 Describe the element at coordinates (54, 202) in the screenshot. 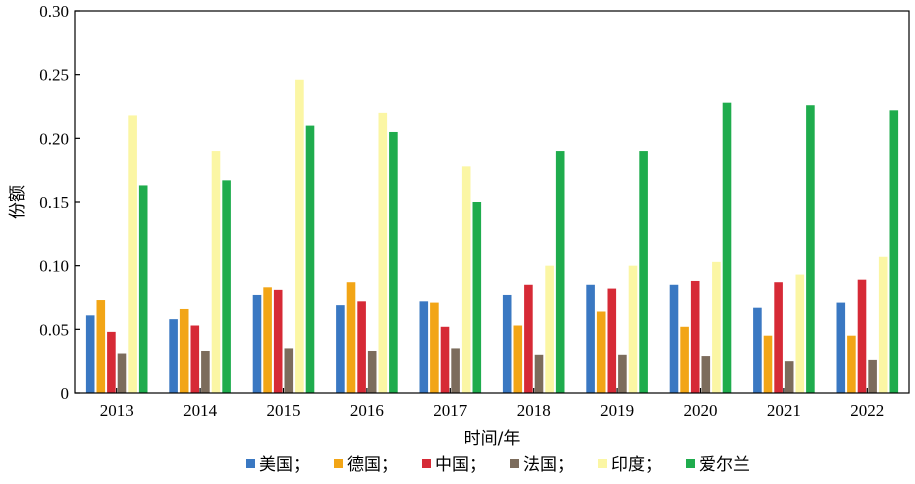

I see `y-tick-label: 0.15` at that location.